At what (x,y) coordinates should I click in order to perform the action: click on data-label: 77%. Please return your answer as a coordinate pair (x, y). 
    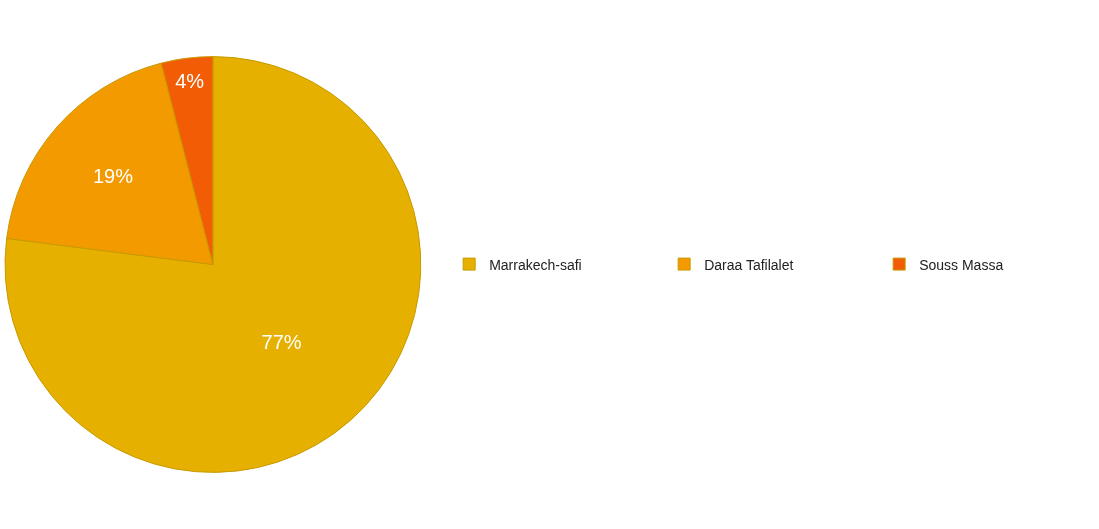
    Looking at the image, I should click on (281, 342).